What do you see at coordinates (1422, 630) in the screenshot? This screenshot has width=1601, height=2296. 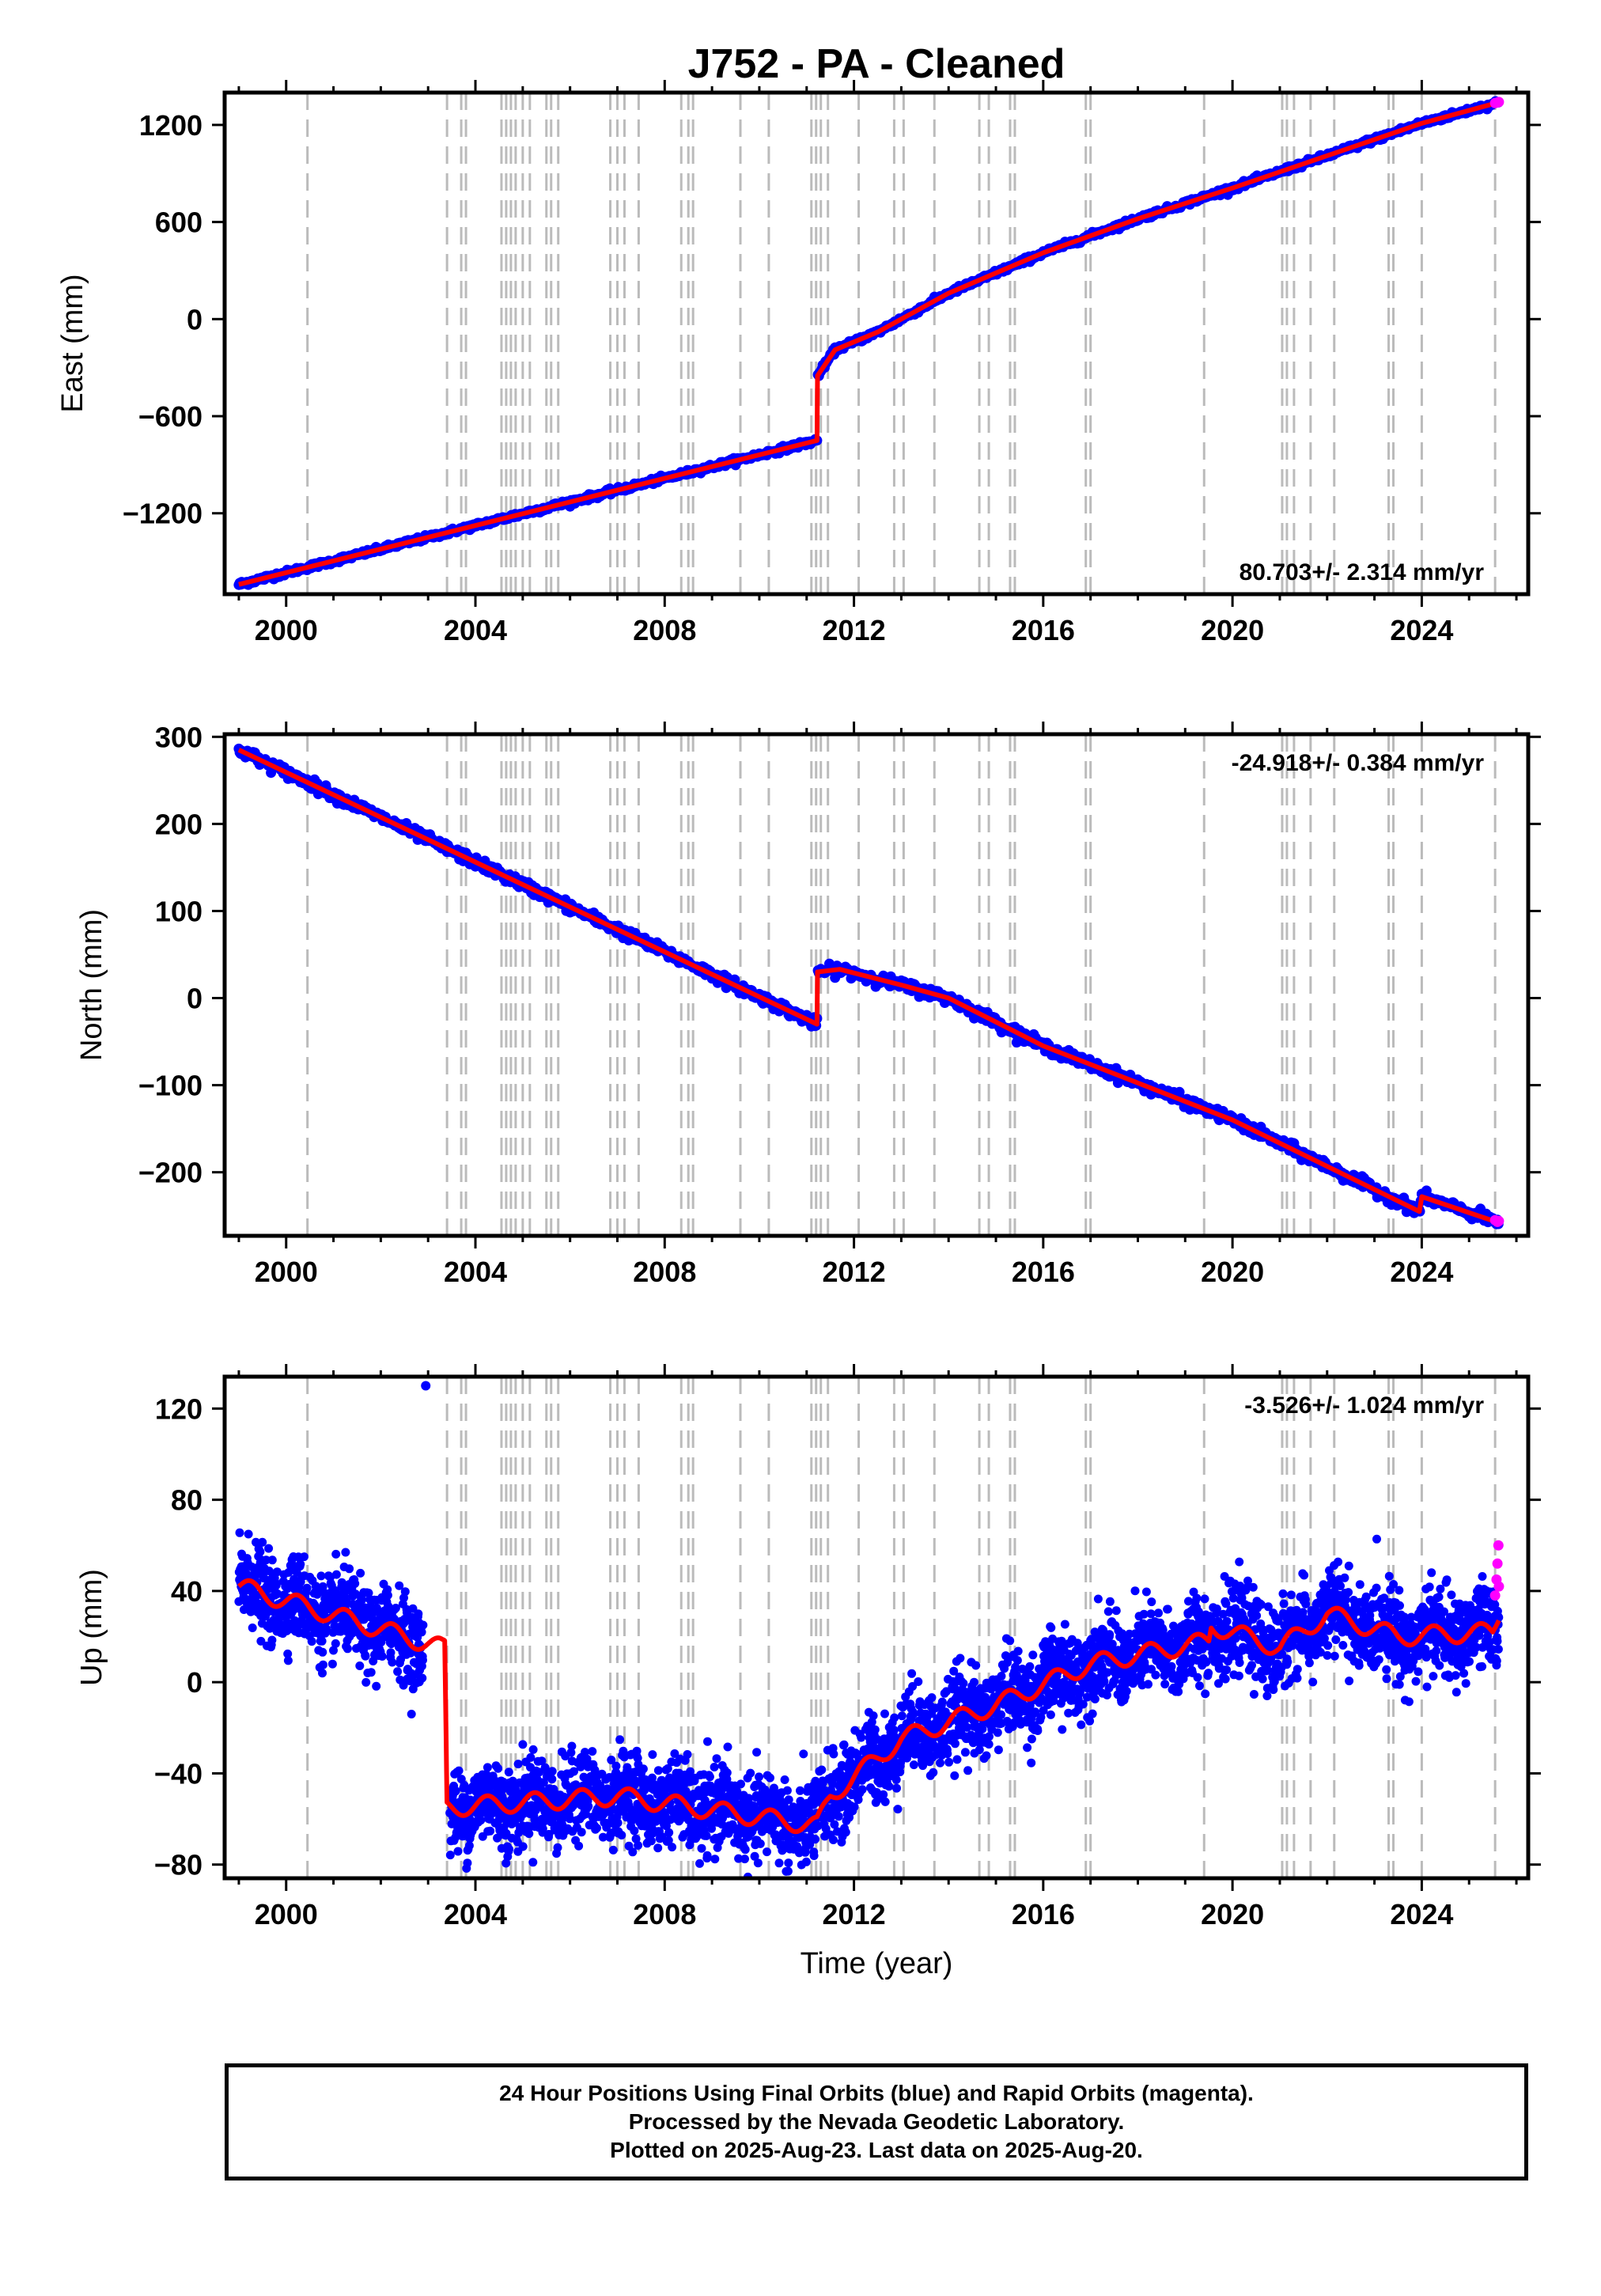 I see `x-tick-label: 2024` at bounding box center [1422, 630].